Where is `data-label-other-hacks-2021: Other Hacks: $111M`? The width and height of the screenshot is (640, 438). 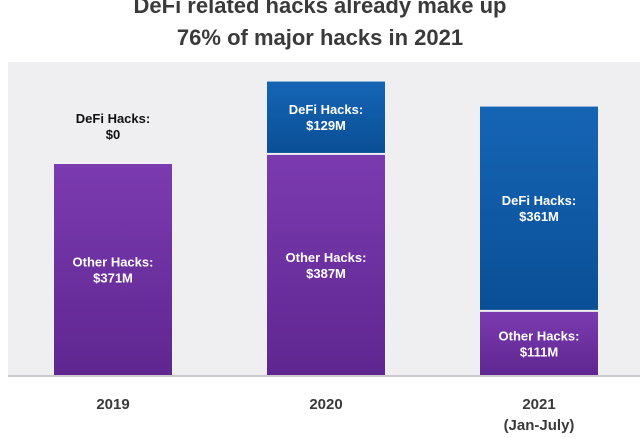 data-label-other-hacks-2021: Other Hacks: $111M is located at coordinates (539, 343).